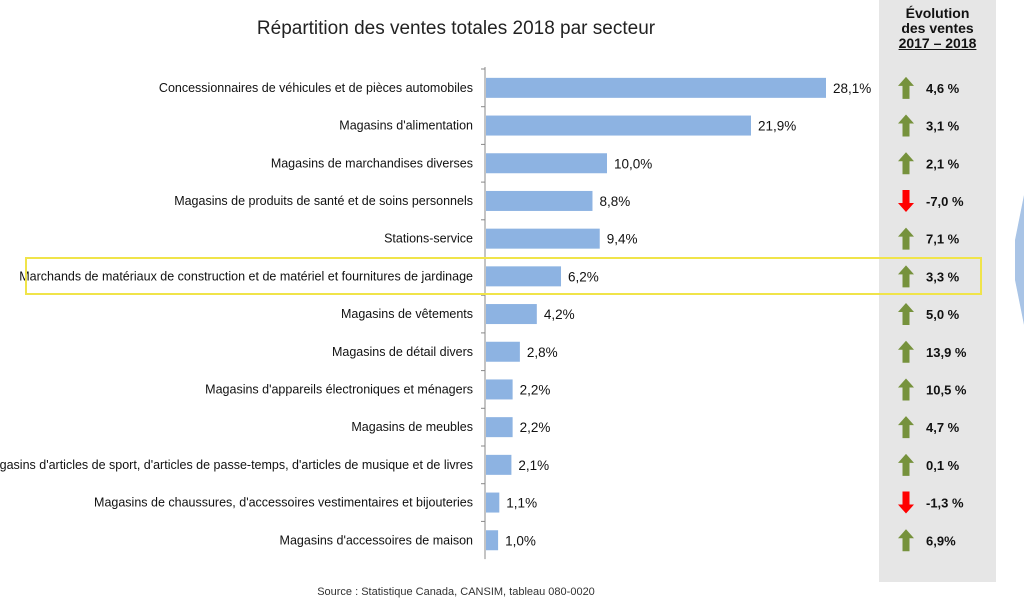  Describe the element at coordinates (622, 239) in the screenshot. I see `bar-value-label: 9,4%` at that location.